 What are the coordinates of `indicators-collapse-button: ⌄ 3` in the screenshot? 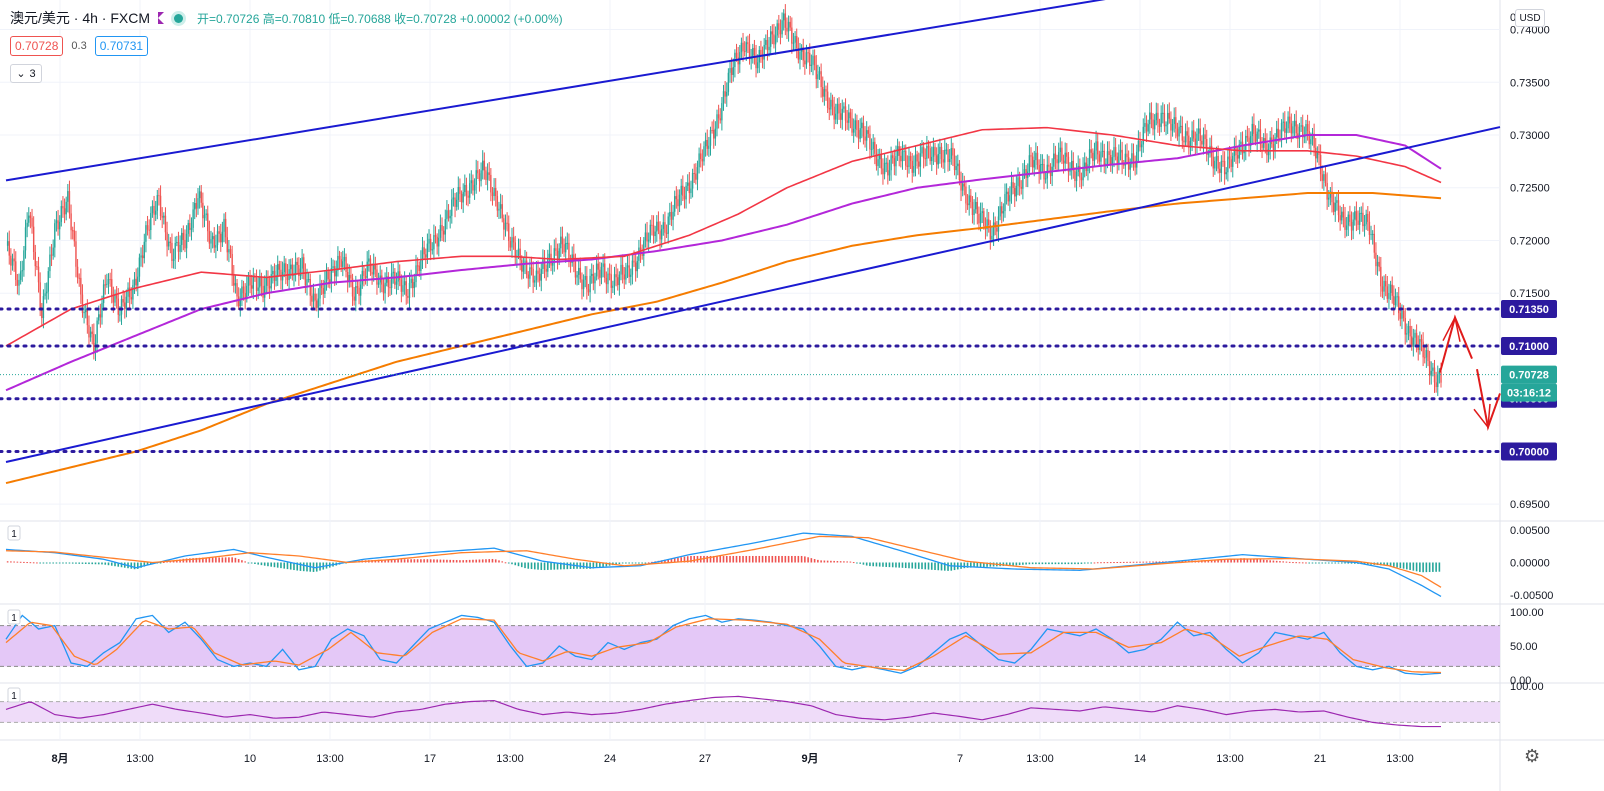 It's located at (26, 73).